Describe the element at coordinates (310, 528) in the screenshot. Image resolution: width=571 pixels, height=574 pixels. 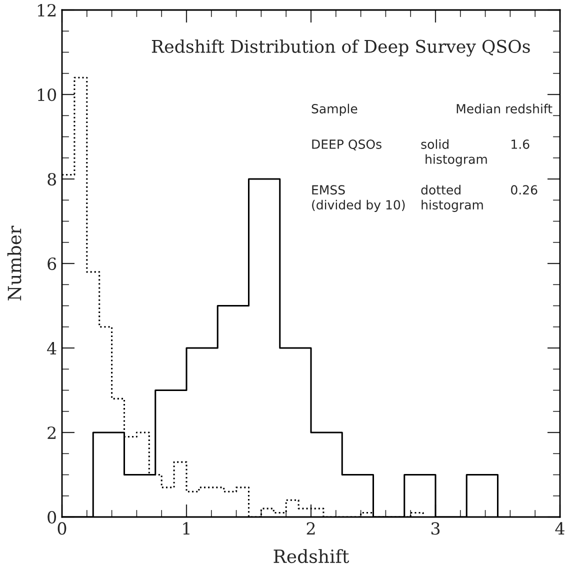
I see `x-tick-label: 2` at that location.